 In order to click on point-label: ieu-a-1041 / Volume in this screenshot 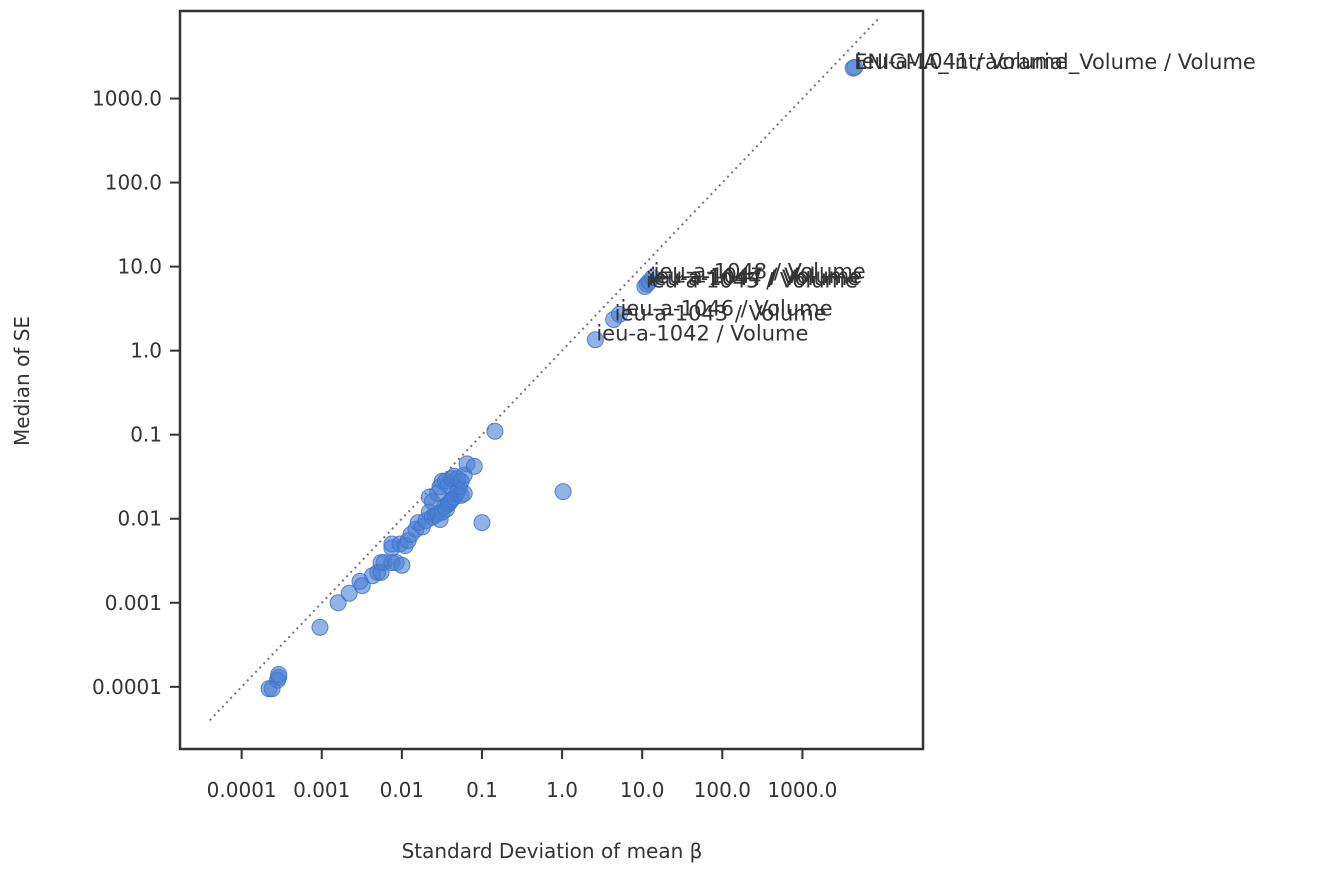, I will do `click(962, 61)`.